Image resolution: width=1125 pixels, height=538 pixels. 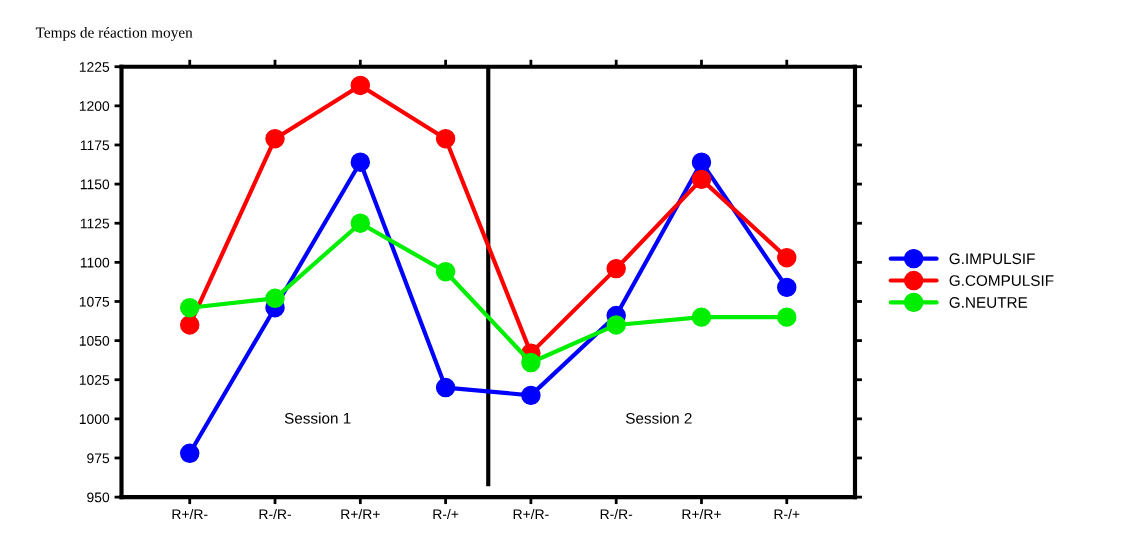 I want to click on legend-label: G.COMPULSIF, so click(x=1001, y=281).